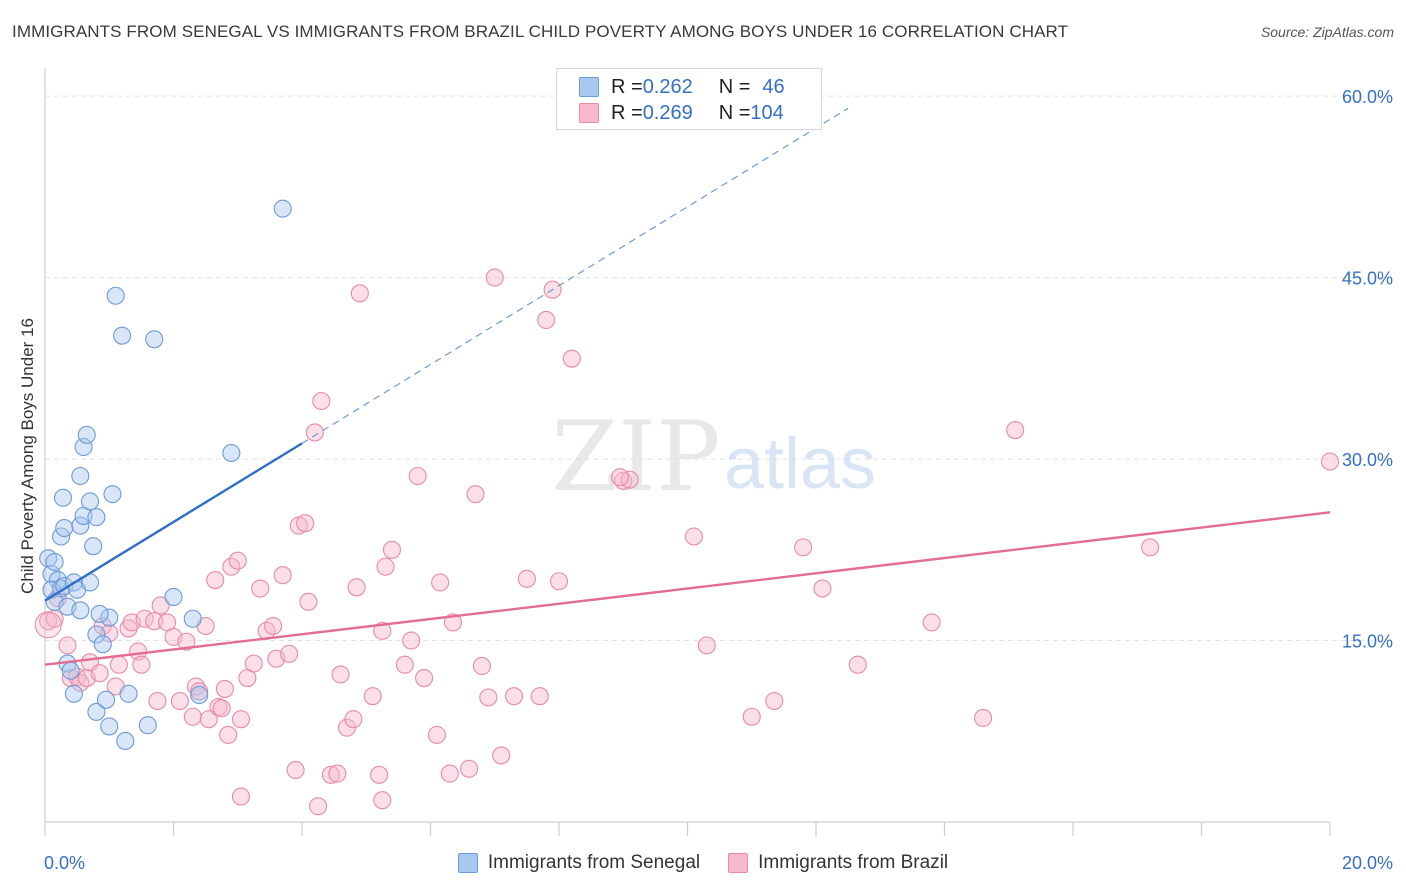  I want to click on source-label: Source: ZipAtlas.com, so click(1327, 32).